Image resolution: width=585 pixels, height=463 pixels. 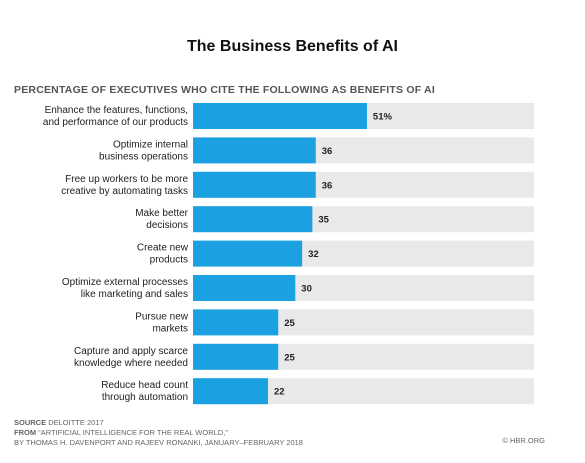 I want to click on category-label: Make better decisions, so click(x=161, y=219).